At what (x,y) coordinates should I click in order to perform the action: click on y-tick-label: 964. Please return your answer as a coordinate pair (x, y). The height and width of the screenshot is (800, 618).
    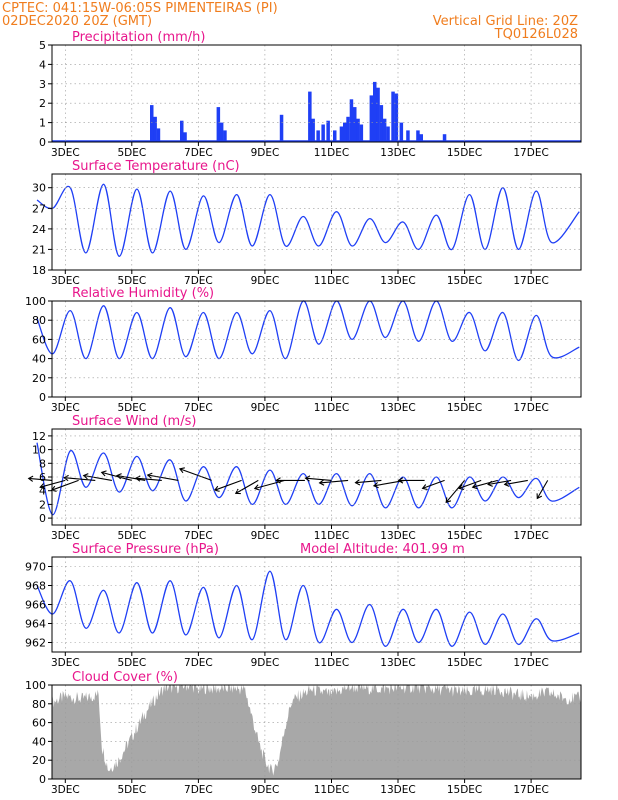
    Looking at the image, I should click on (35, 624).